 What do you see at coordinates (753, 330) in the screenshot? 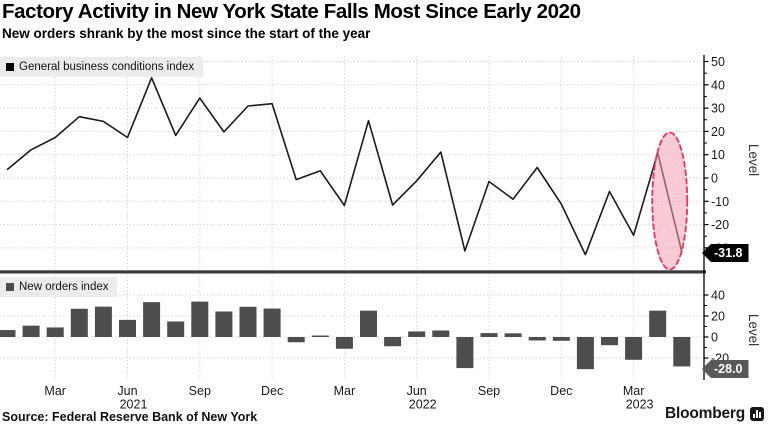
I see `y-axis-label-bottom: Level` at bounding box center [753, 330].